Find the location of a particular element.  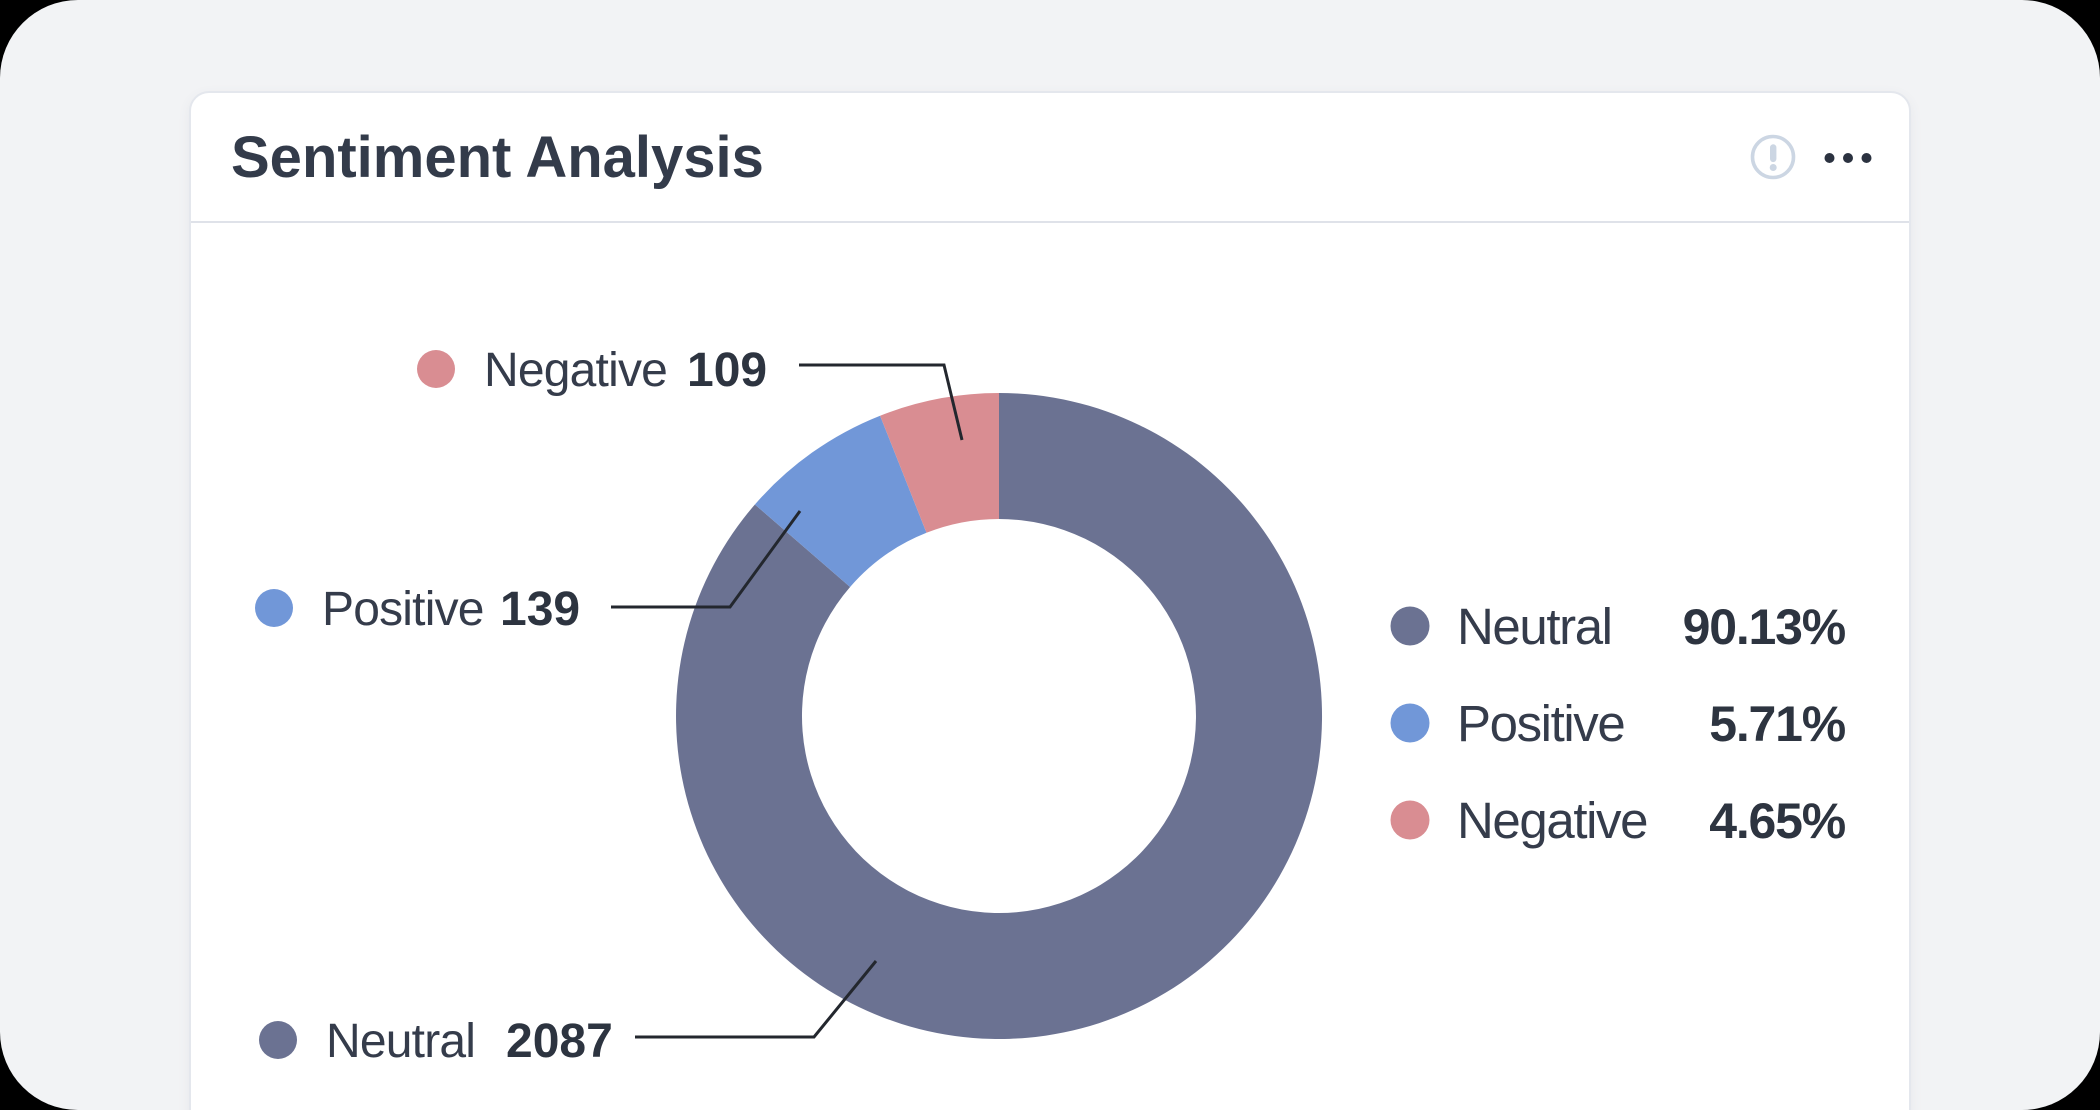

svg-text: 5.71% is located at coordinates (1777, 724).